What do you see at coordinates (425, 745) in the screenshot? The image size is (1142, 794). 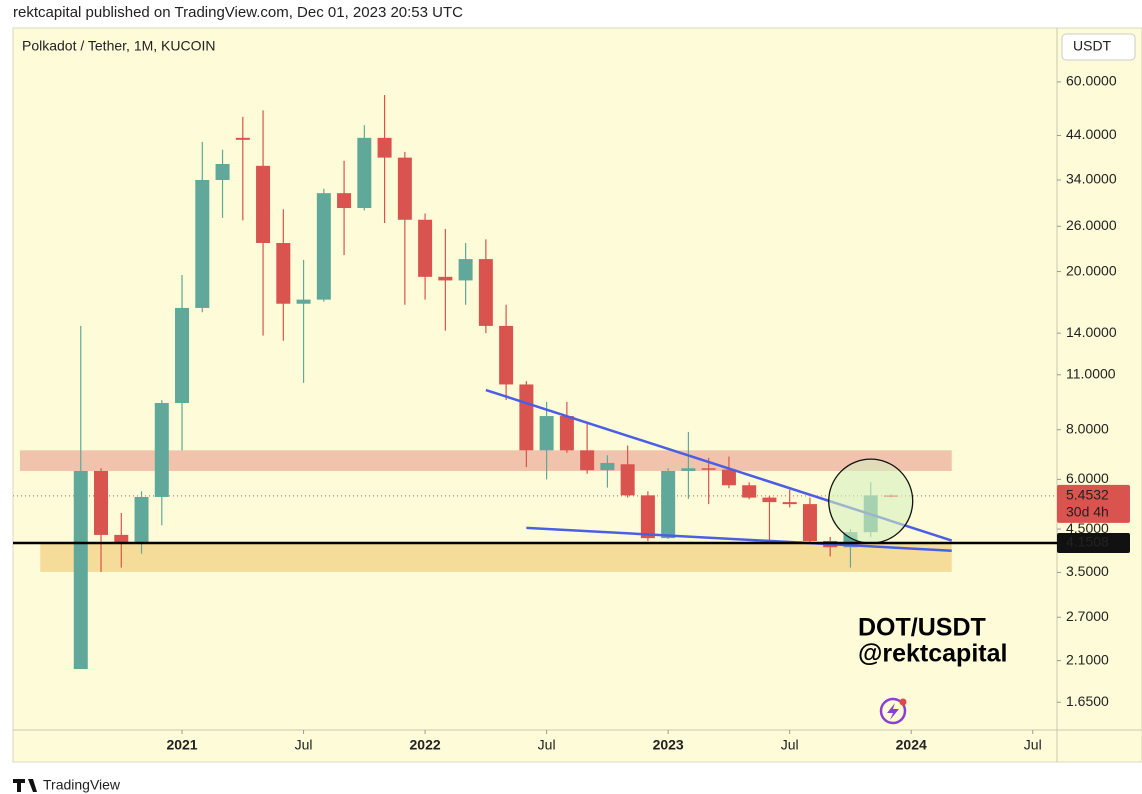 I see `x-tick-label: 2022` at bounding box center [425, 745].